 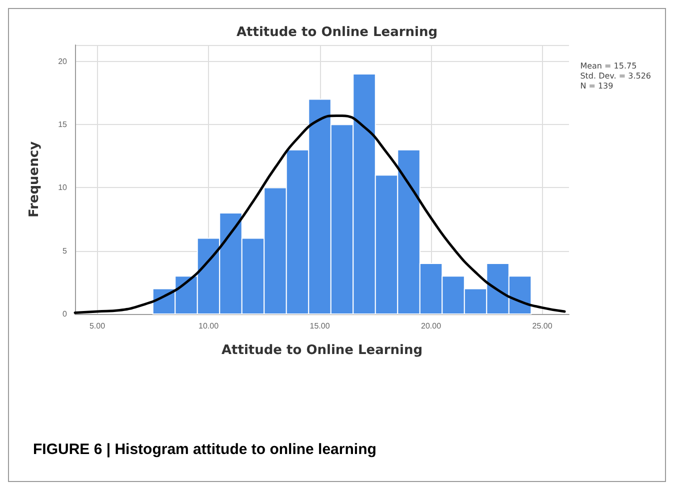 What do you see at coordinates (616, 76) in the screenshot?
I see `text: Std. Dev. = 3.526` at bounding box center [616, 76].